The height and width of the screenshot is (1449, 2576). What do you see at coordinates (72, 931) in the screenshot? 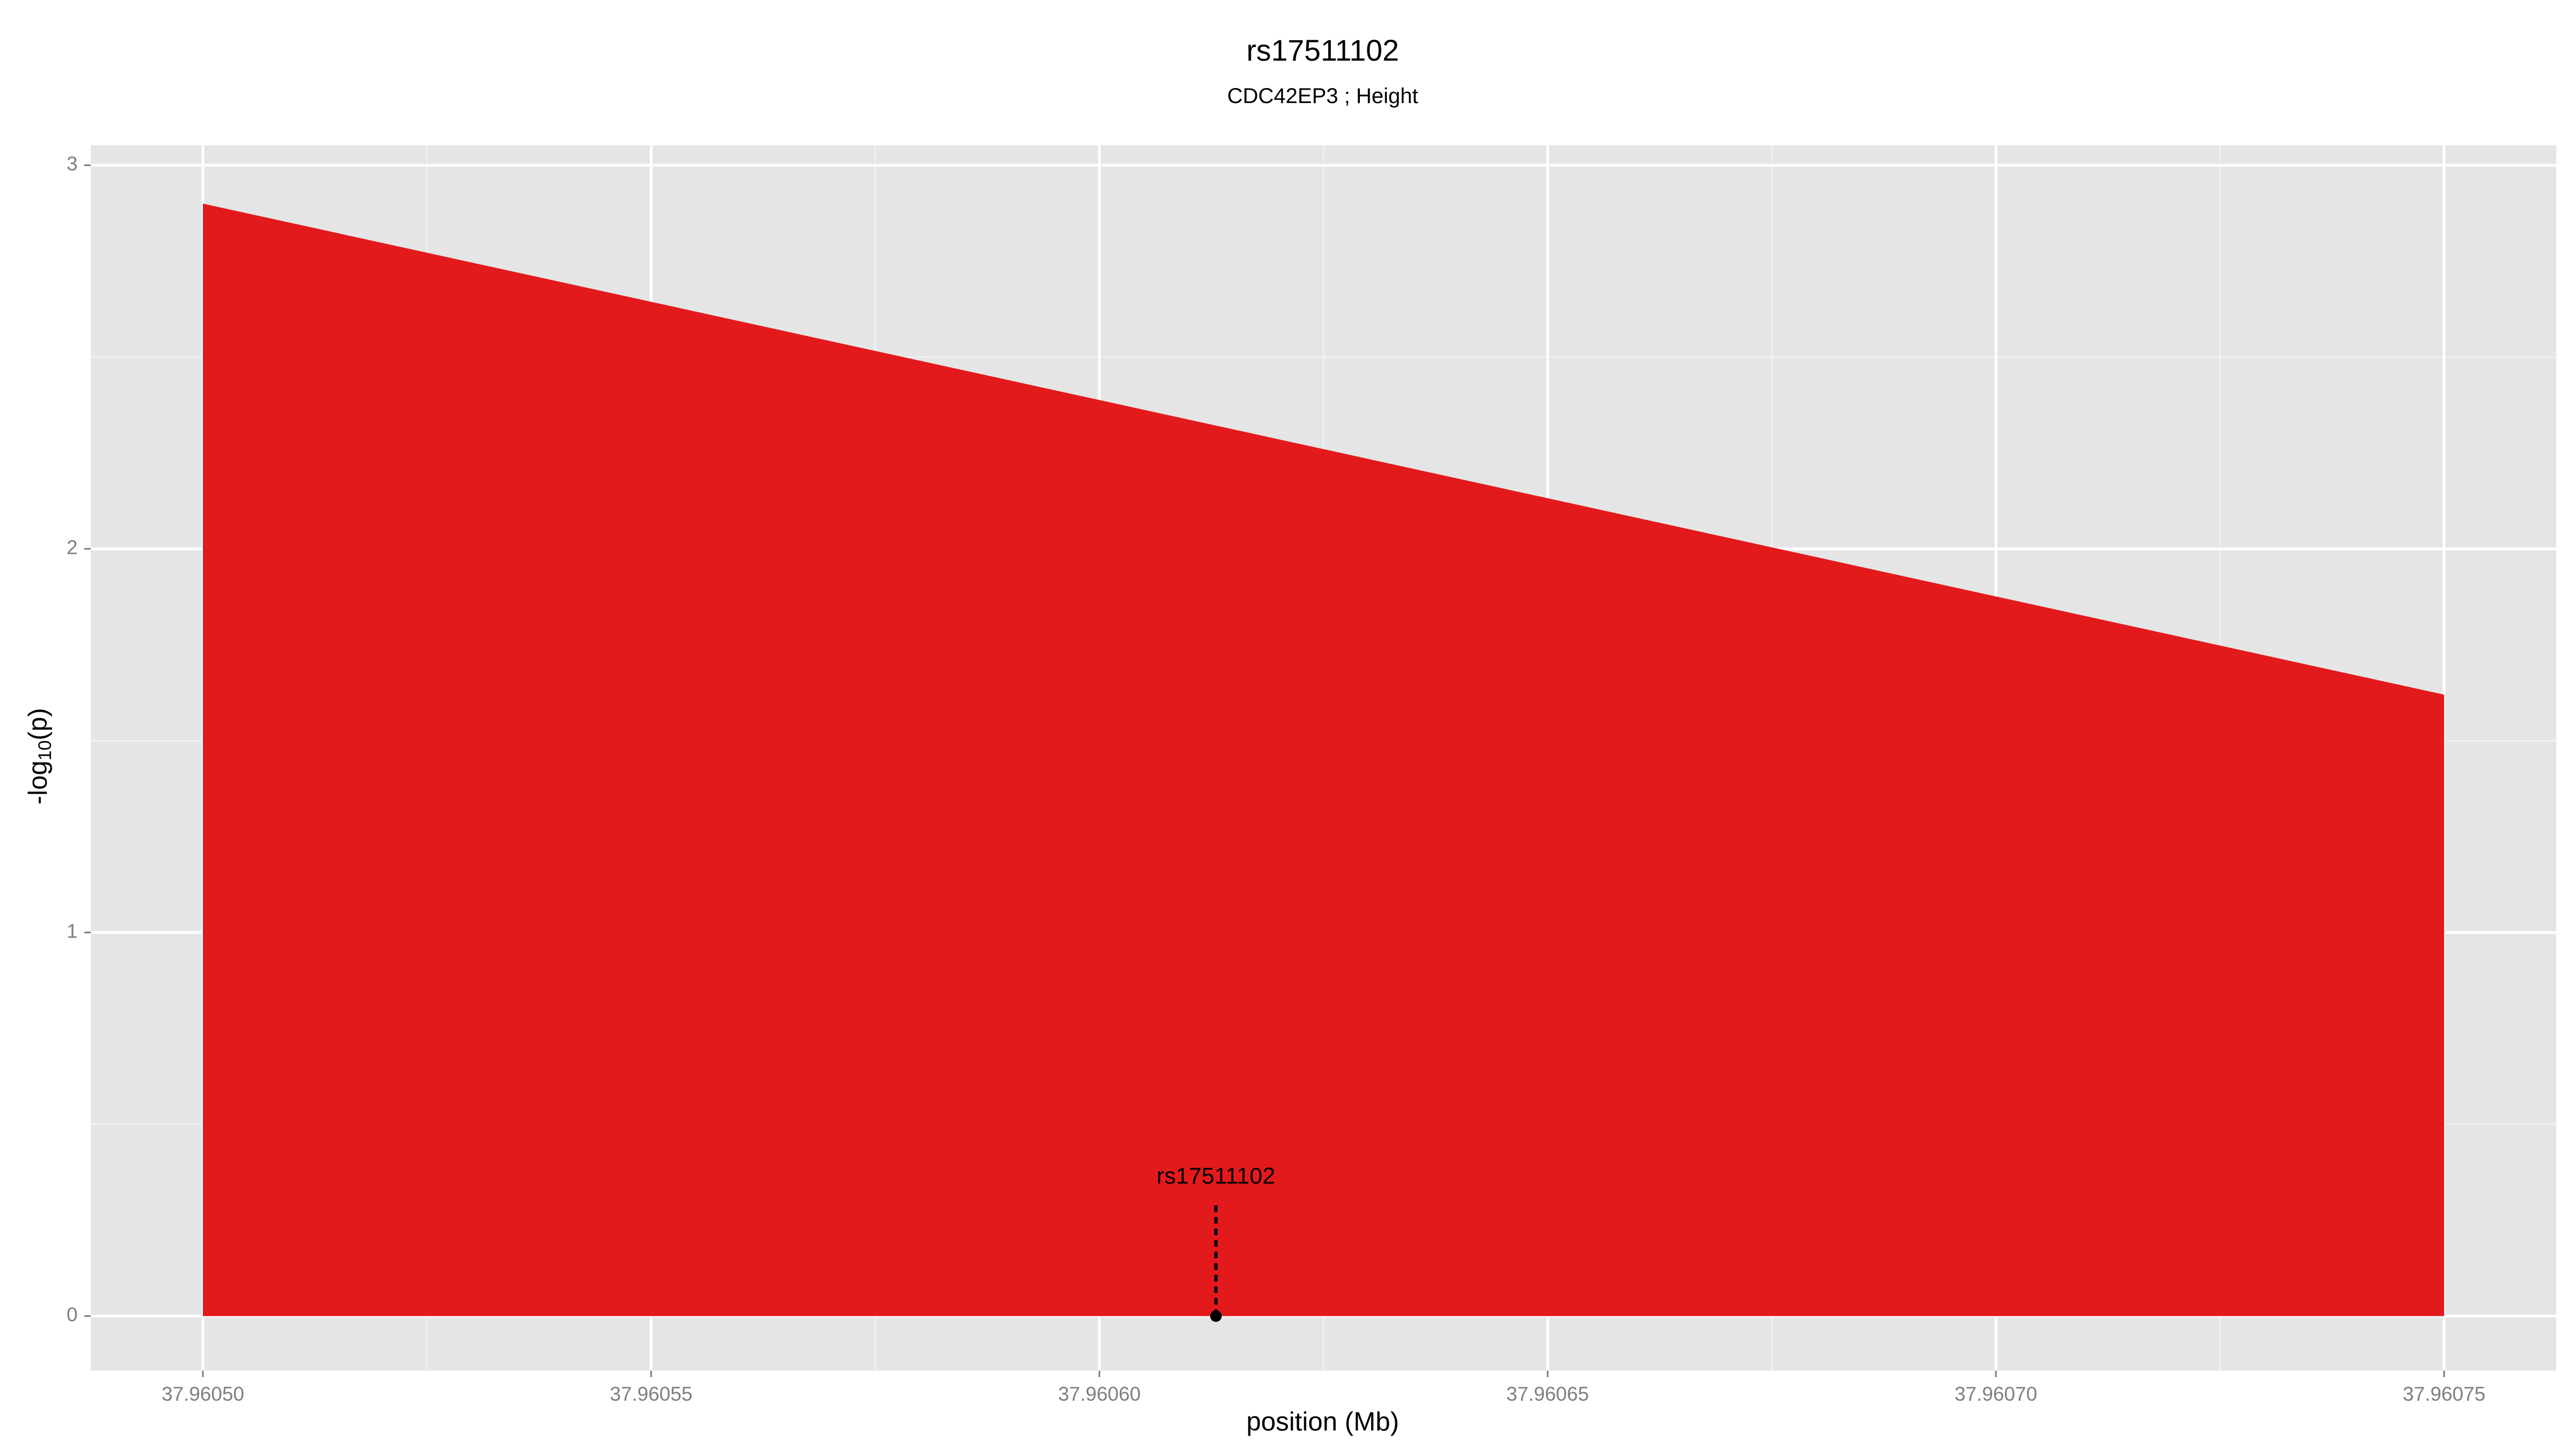
I see `y-tick-label: 1` at bounding box center [72, 931].